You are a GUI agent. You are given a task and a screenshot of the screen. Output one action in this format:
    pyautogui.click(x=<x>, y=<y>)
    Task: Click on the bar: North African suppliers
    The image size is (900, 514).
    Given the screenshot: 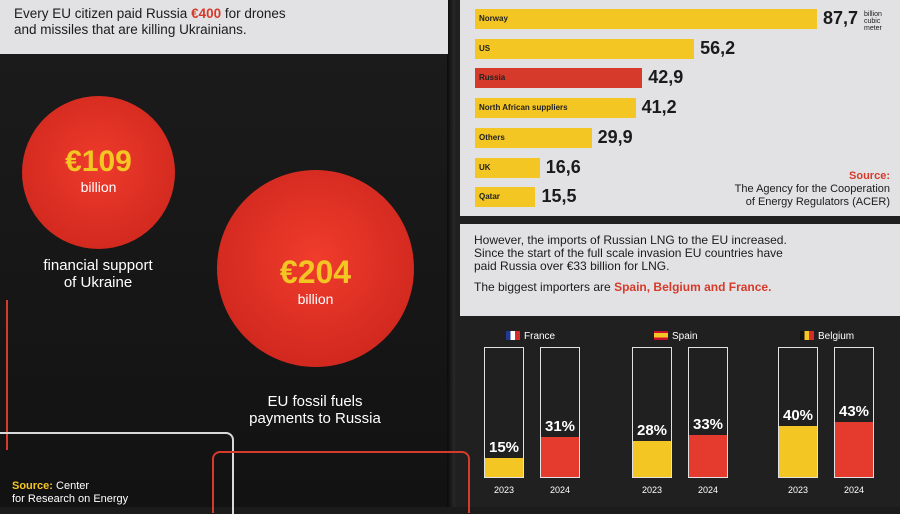 What is the action you would take?
    pyautogui.click(x=555, y=108)
    